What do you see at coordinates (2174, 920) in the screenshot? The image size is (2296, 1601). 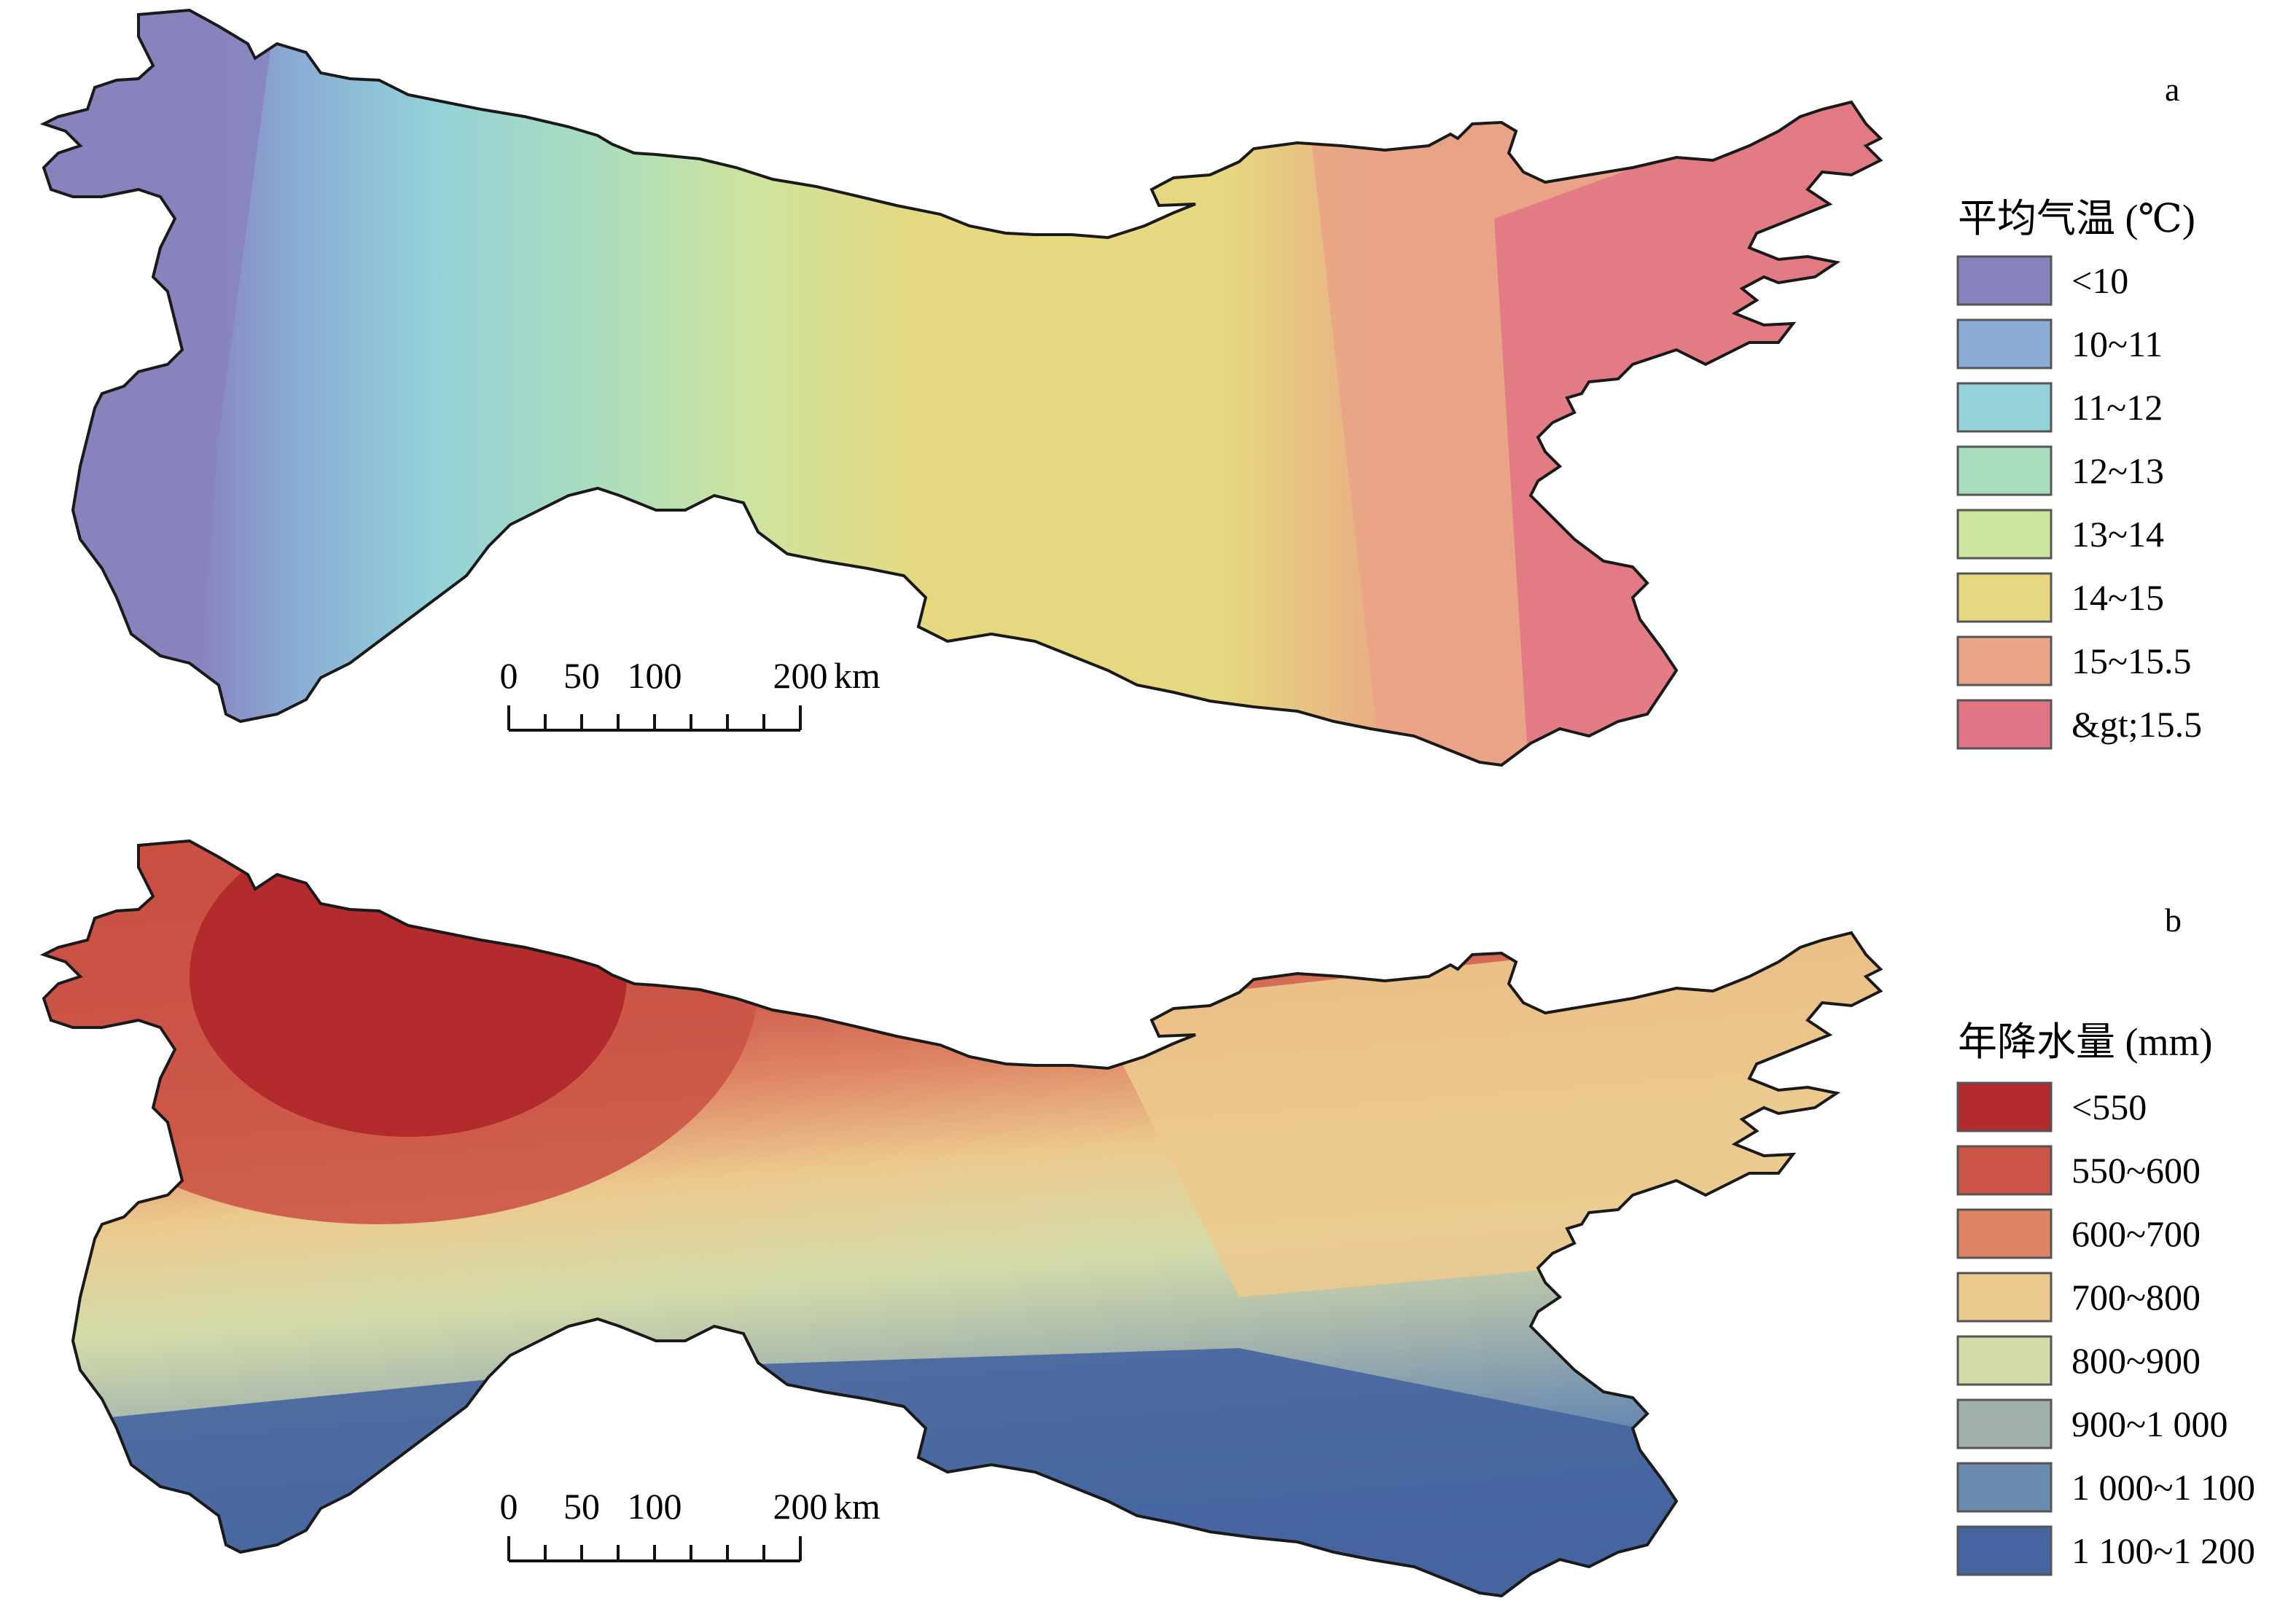 I see `panel-letter-b: b` at bounding box center [2174, 920].